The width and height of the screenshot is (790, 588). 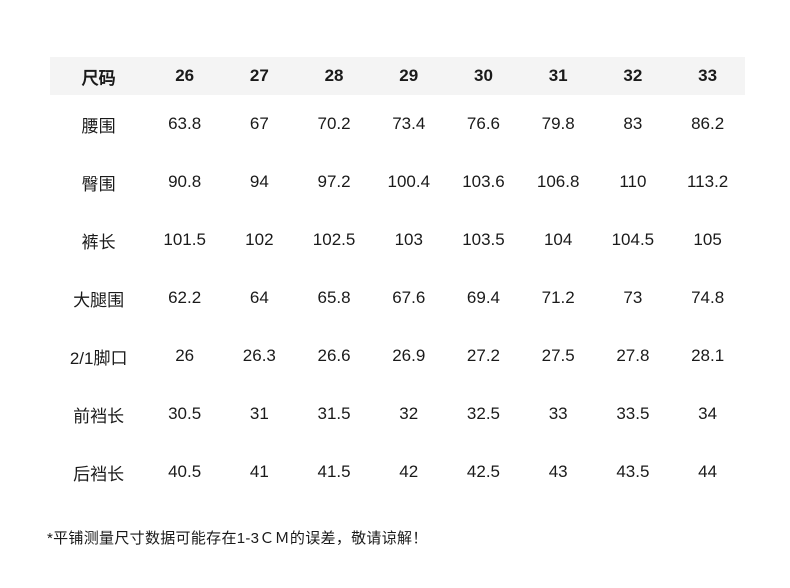 What do you see at coordinates (185, 355) in the screenshot?
I see `measurement-value: 26` at bounding box center [185, 355].